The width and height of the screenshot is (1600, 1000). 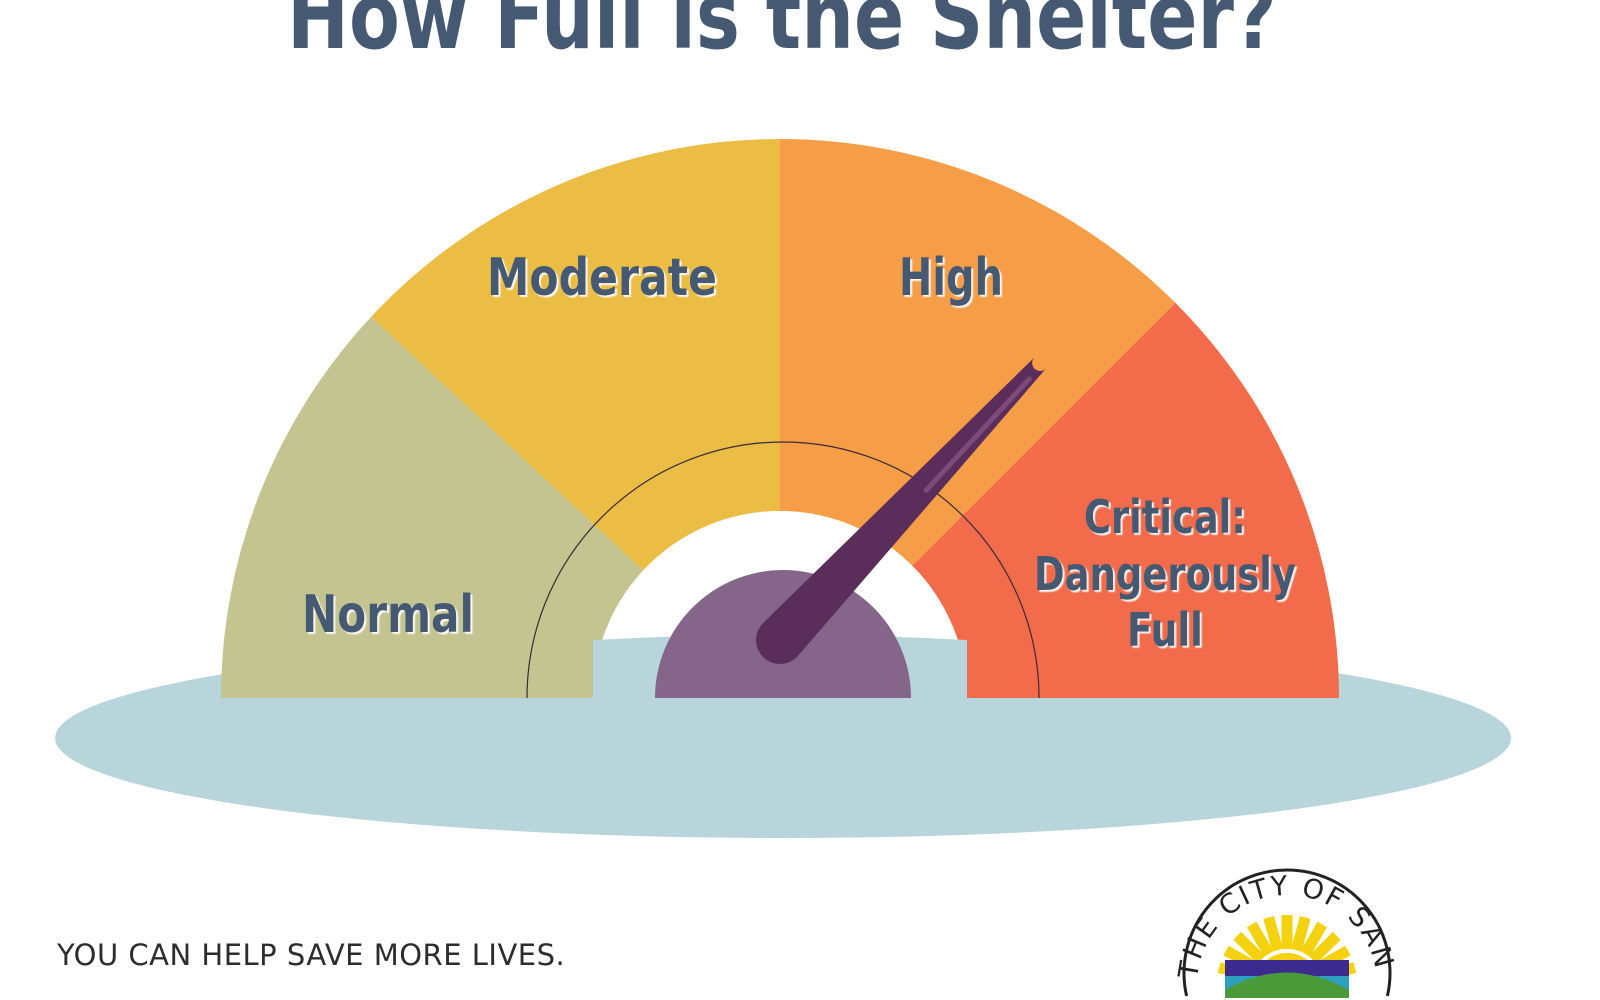 What do you see at coordinates (901, 510) in the screenshot?
I see `gauge-needle` at bounding box center [901, 510].